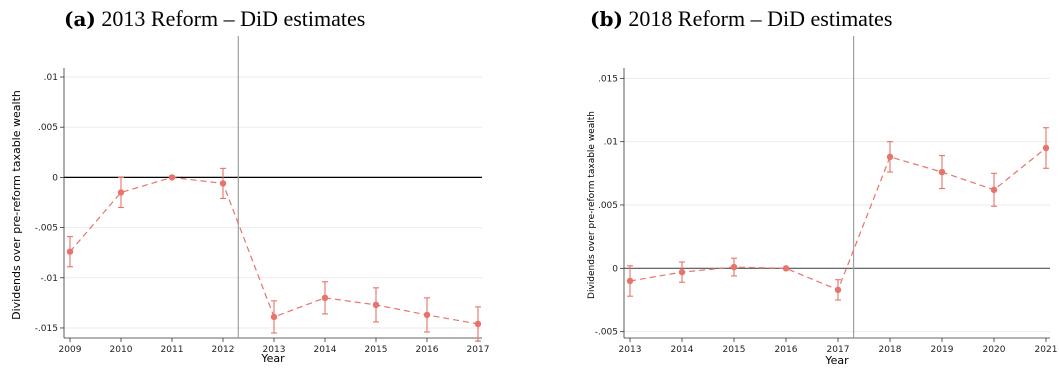 The width and height of the screenshot is (1059, 372). I want to click on x-tick-label: 2011, so click(172, 350).